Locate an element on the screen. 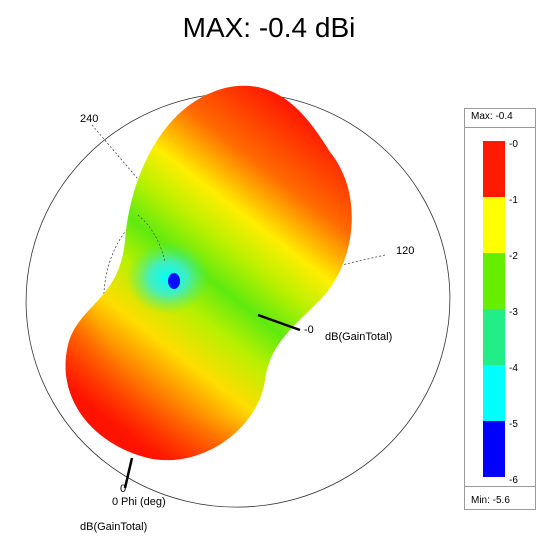 The width and height of the screenshot is (538, 536). legend-tick-label: -4 is located at coordinates (513, 368).